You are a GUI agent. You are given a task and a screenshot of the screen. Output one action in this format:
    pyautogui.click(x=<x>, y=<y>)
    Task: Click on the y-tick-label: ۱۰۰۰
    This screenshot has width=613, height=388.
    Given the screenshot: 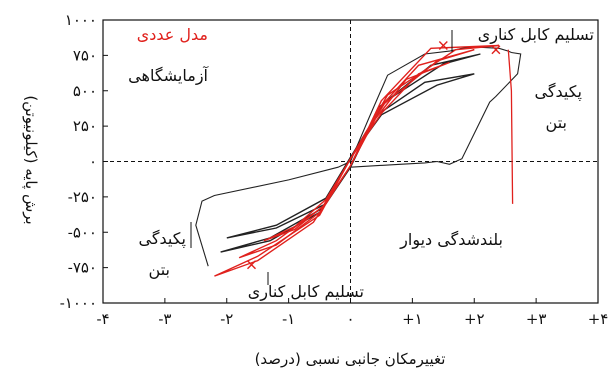 What is the action you would take?
    pyautogui.click(x=81, y=20)
    